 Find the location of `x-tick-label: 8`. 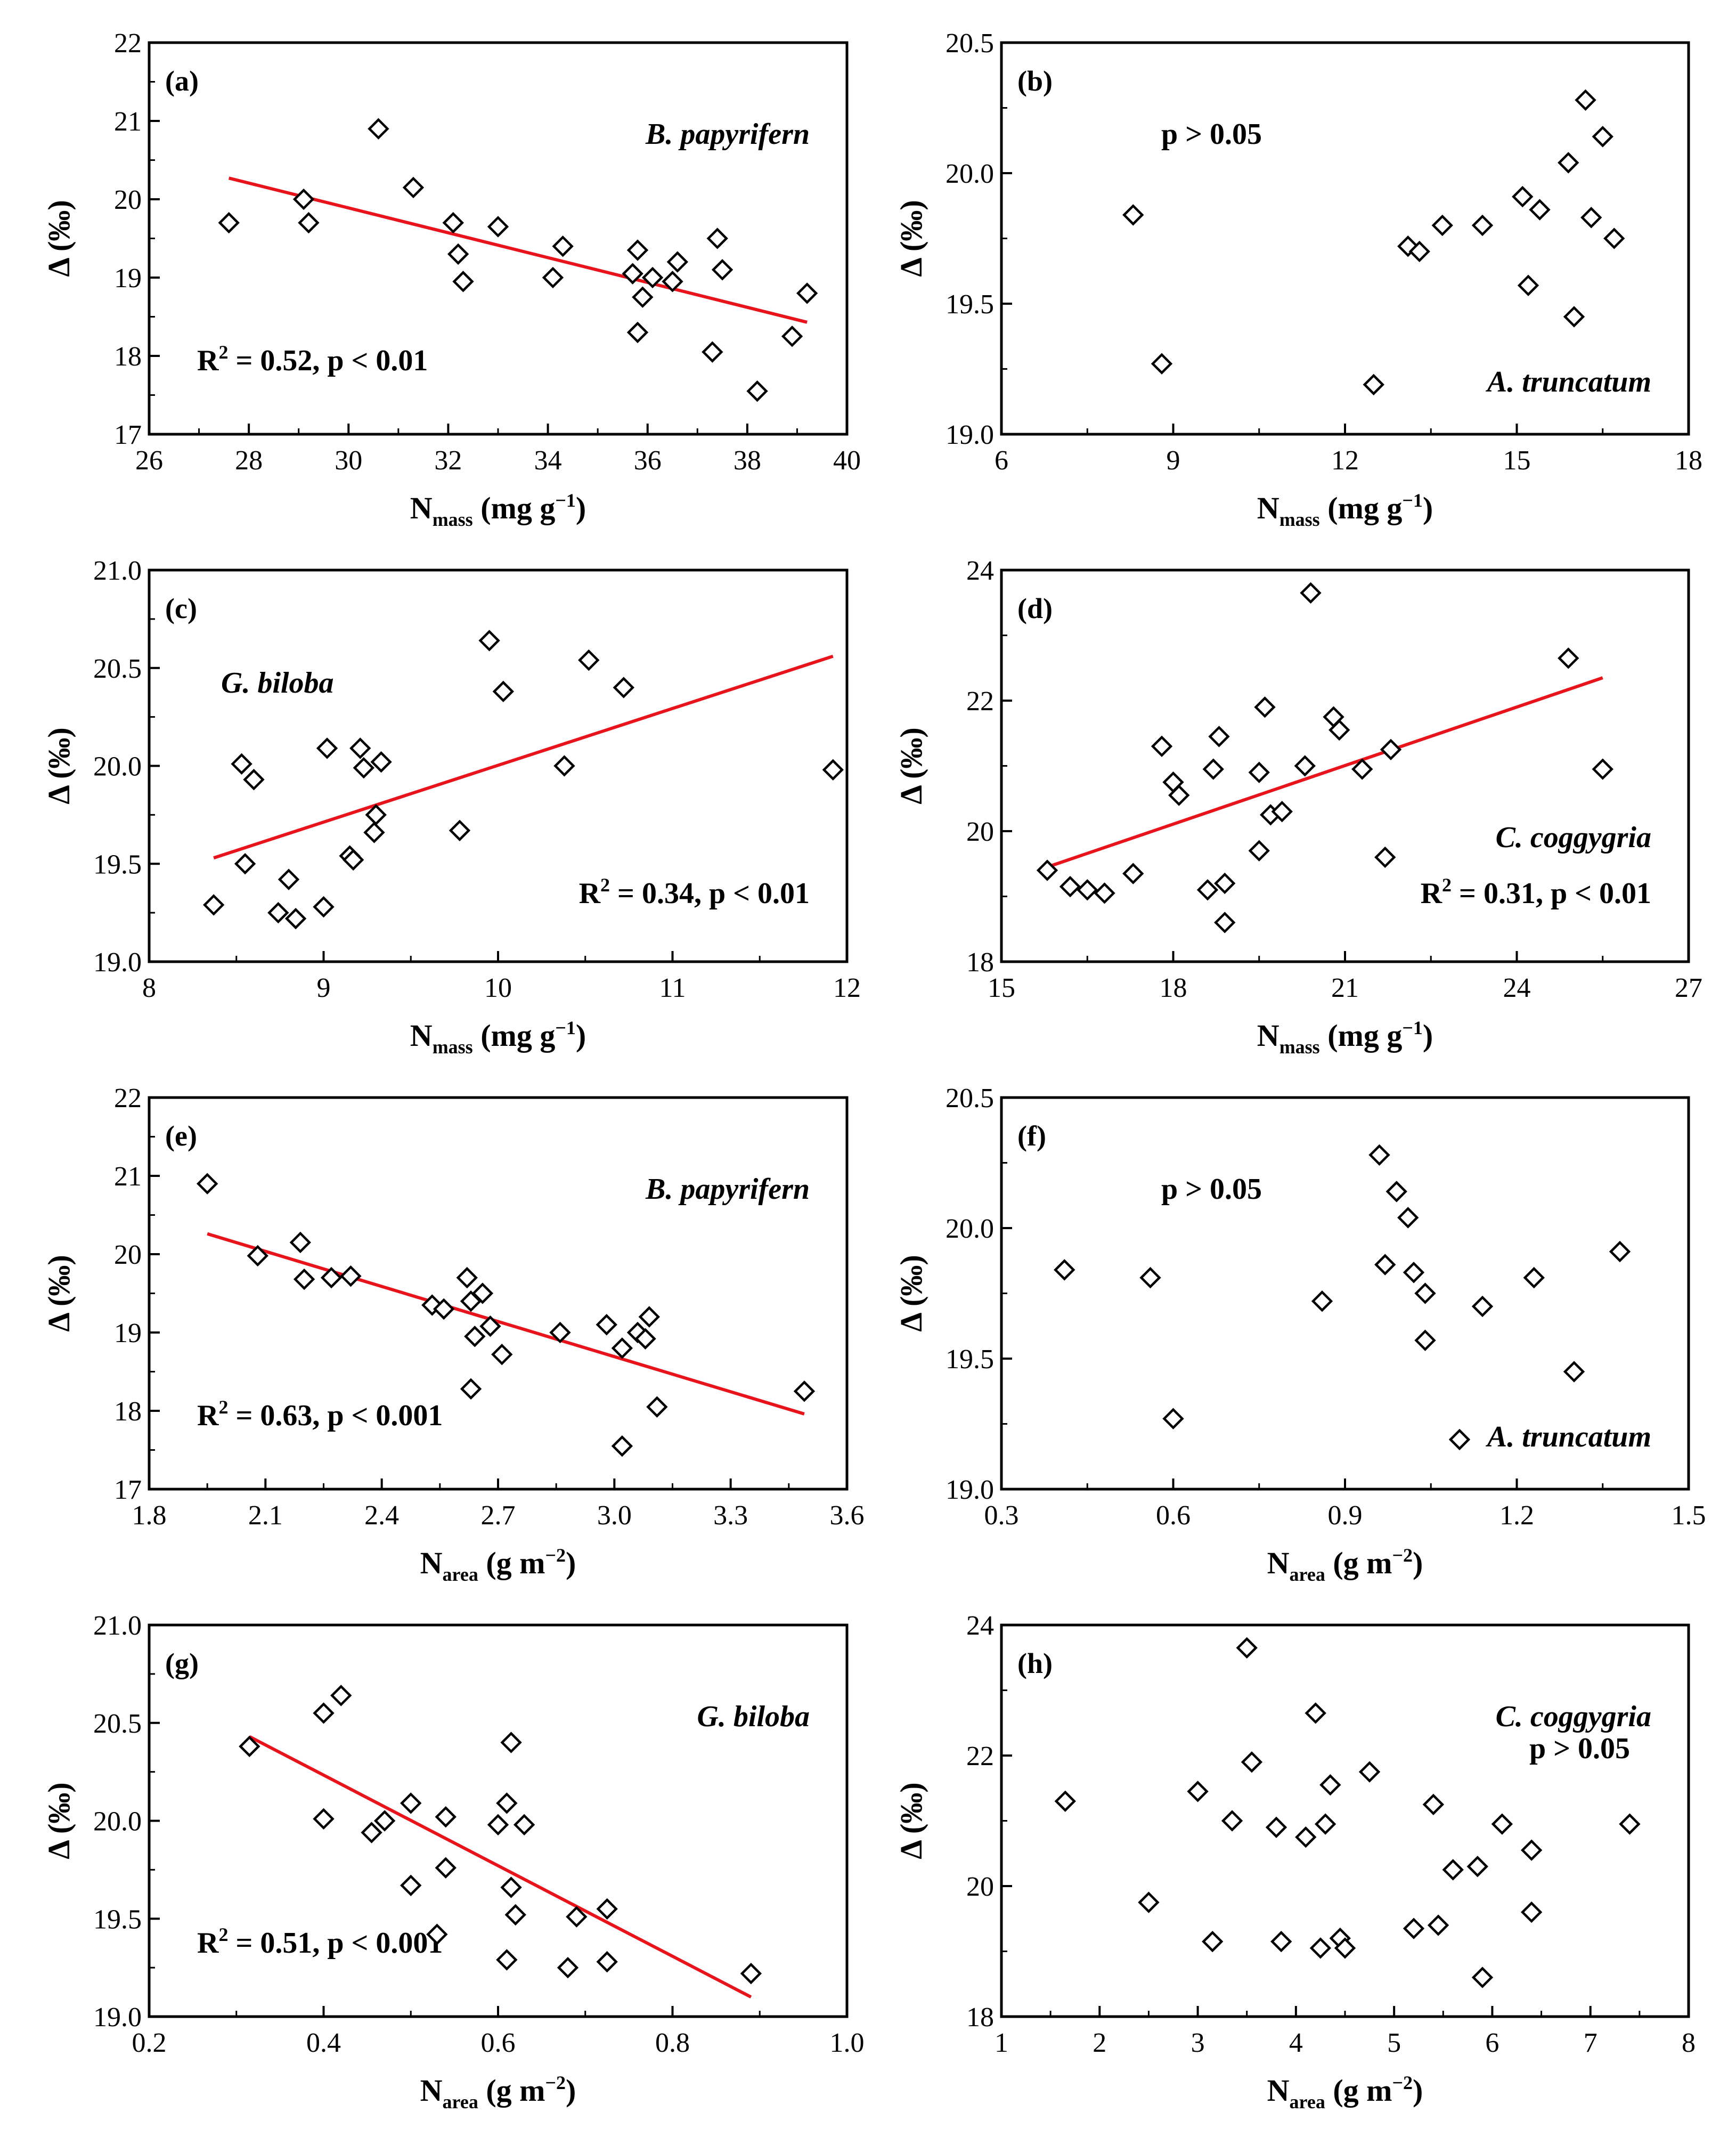

x-tick-label: 8 is located at coordinates (149, 988).